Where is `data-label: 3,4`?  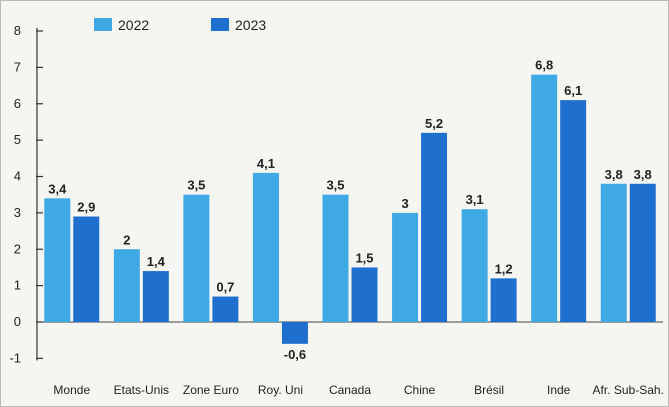
data-label: 3,4 is located at coordinates (57, 188).